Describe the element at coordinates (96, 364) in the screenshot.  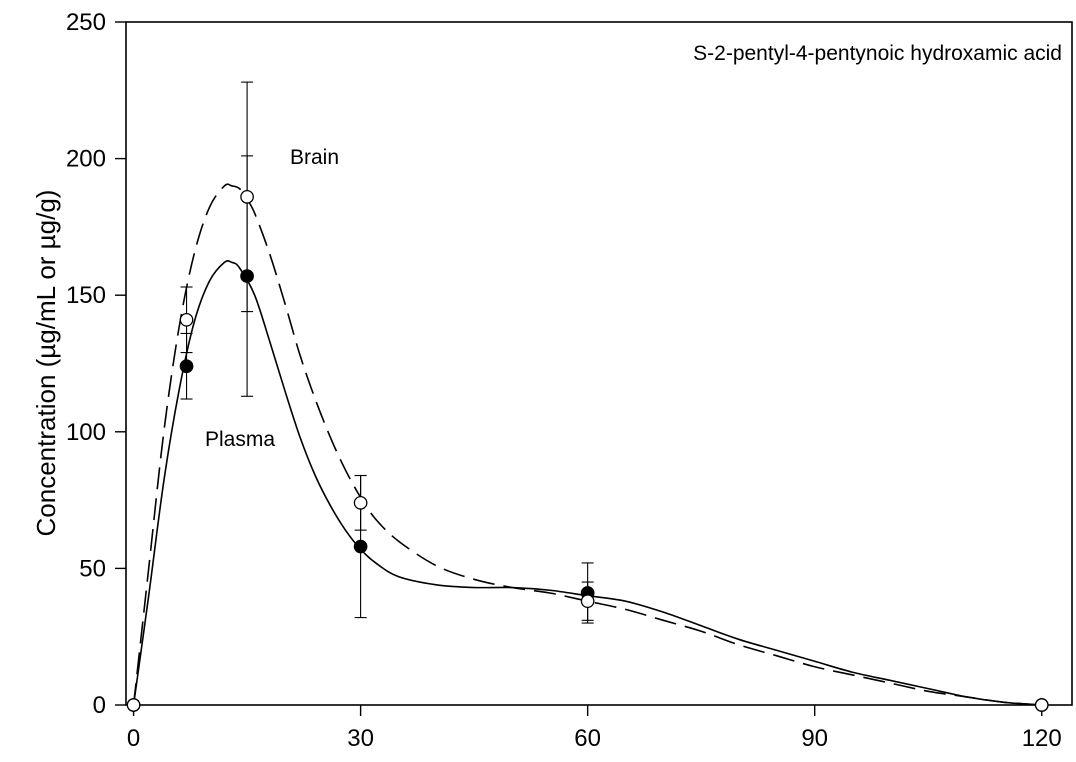
I see `y-axis-ticks: 0 50 100 150 200 250` at that location.